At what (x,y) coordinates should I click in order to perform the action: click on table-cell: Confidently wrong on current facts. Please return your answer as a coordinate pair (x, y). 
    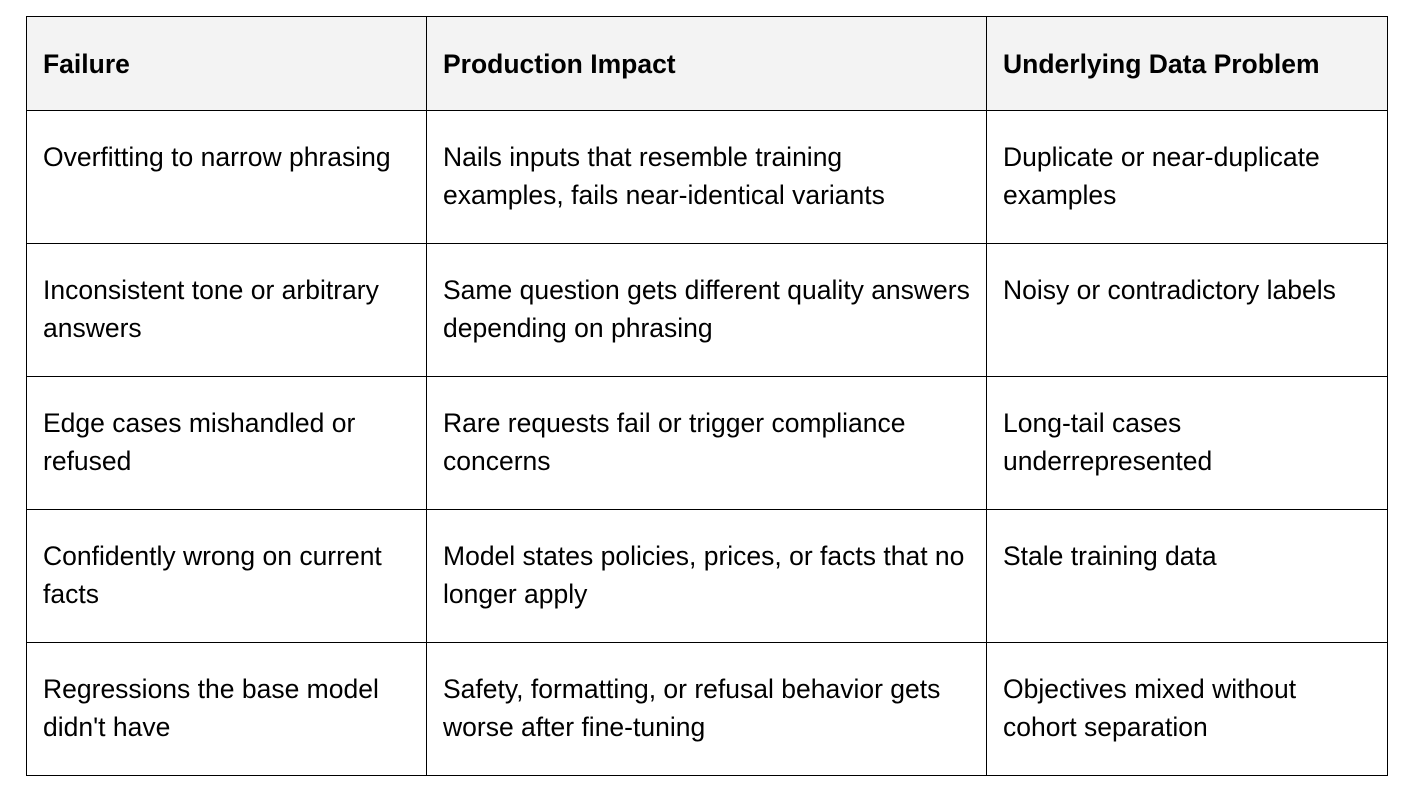
    Looking at the image, I should click on (226, 576).